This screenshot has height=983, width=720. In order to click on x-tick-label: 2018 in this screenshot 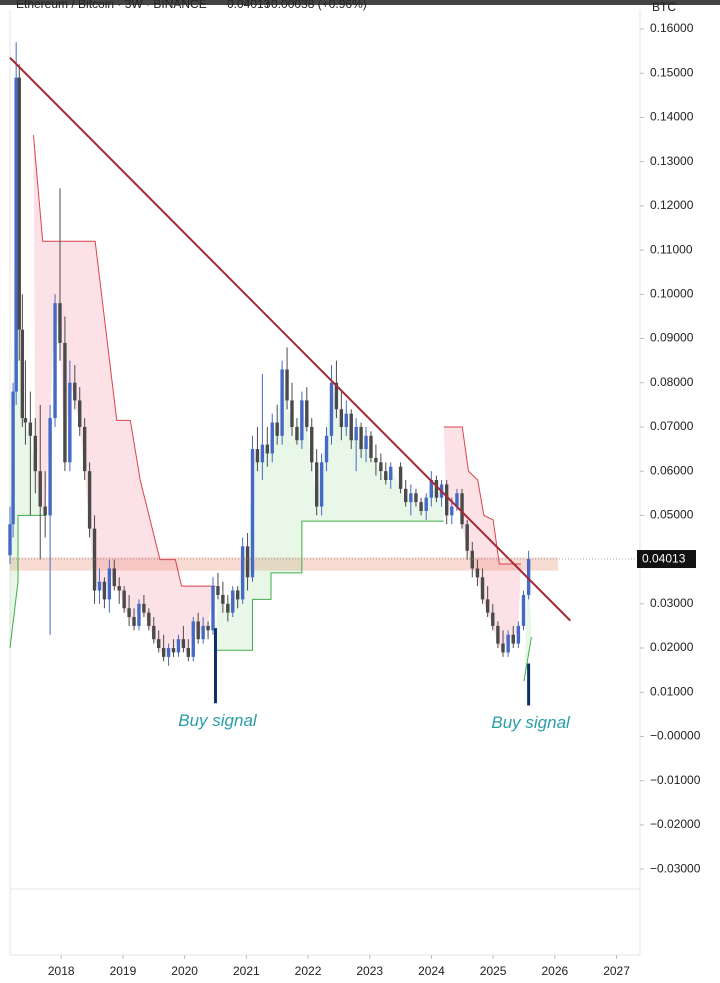, I will do `click(61, 971)`.